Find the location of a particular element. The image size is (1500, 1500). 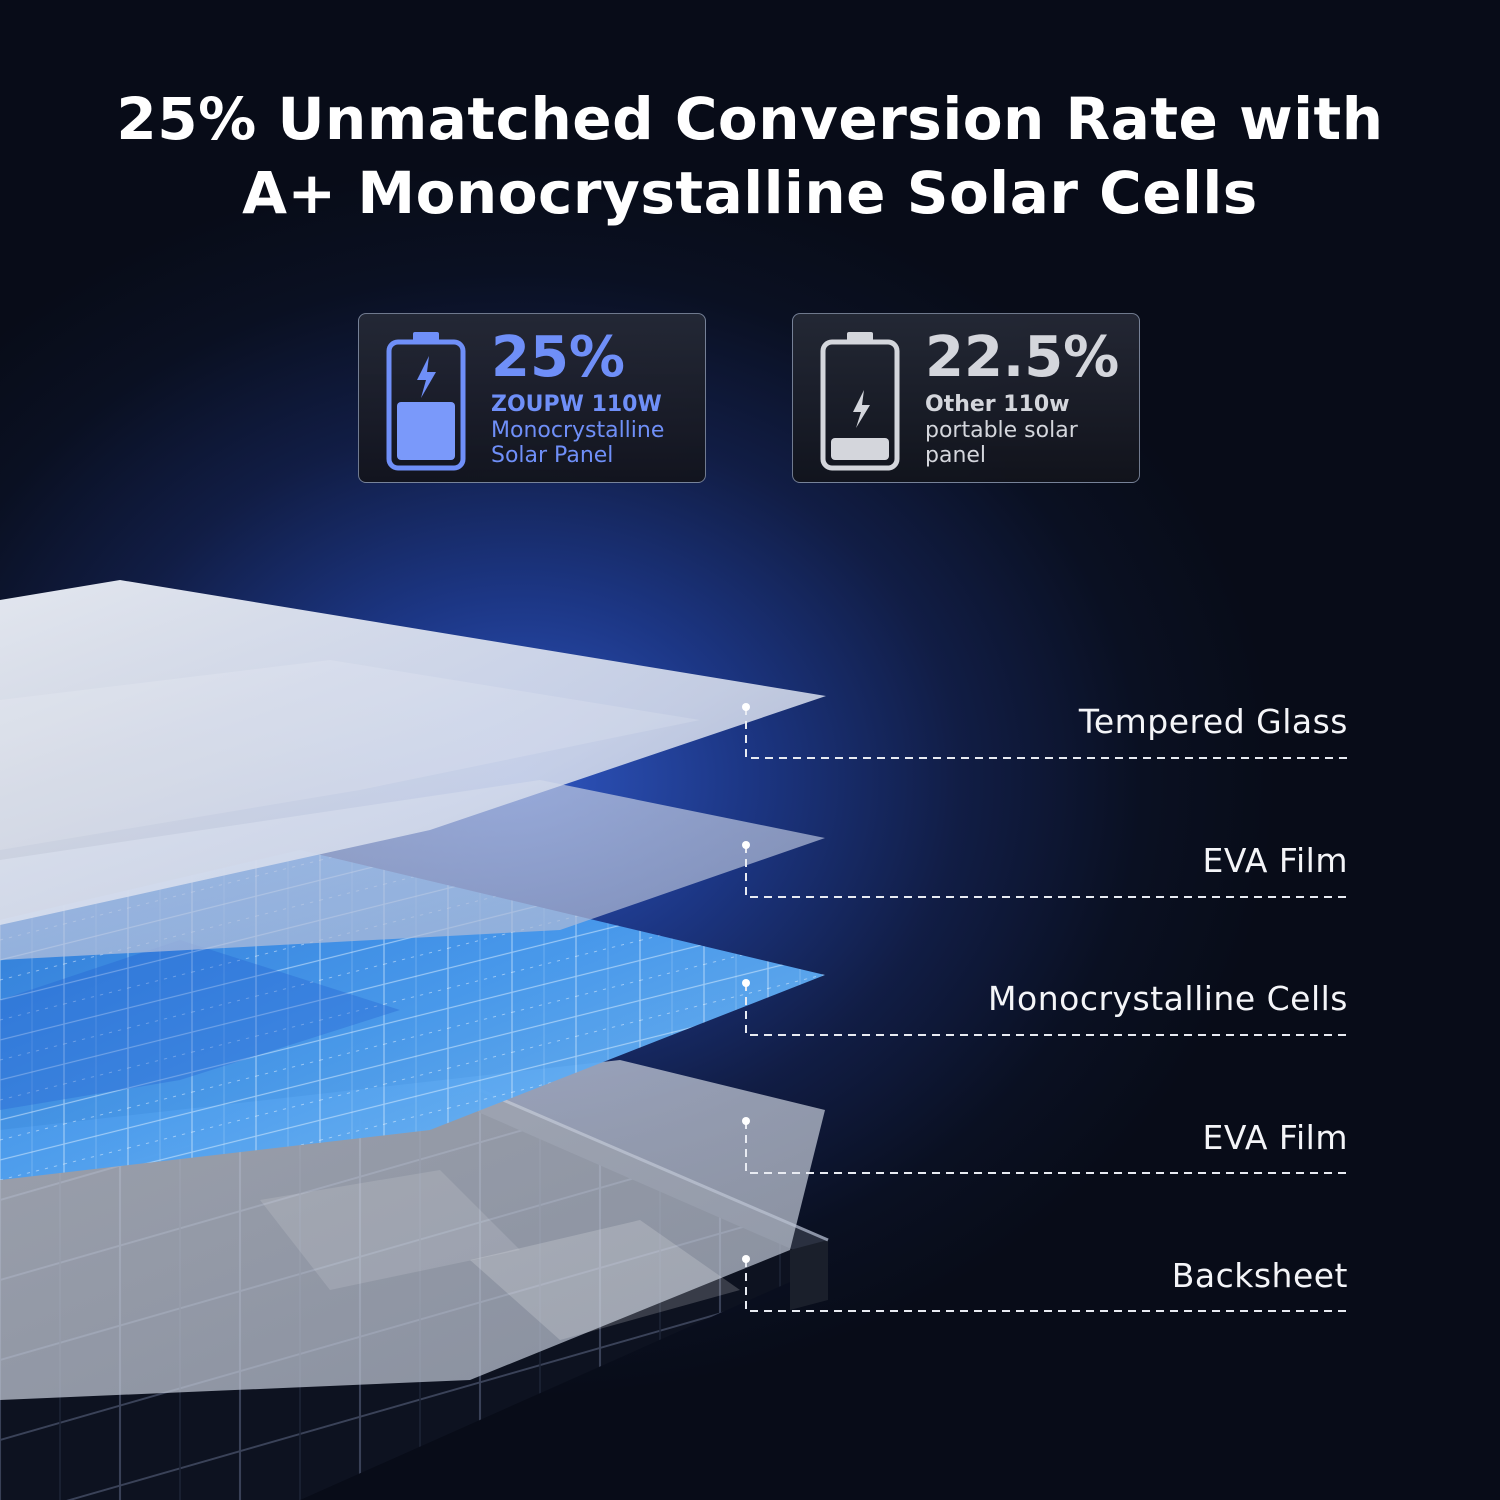

label-monocrystalline-cells: Monocrystalline Cells is located at coordinates (1168, 998).